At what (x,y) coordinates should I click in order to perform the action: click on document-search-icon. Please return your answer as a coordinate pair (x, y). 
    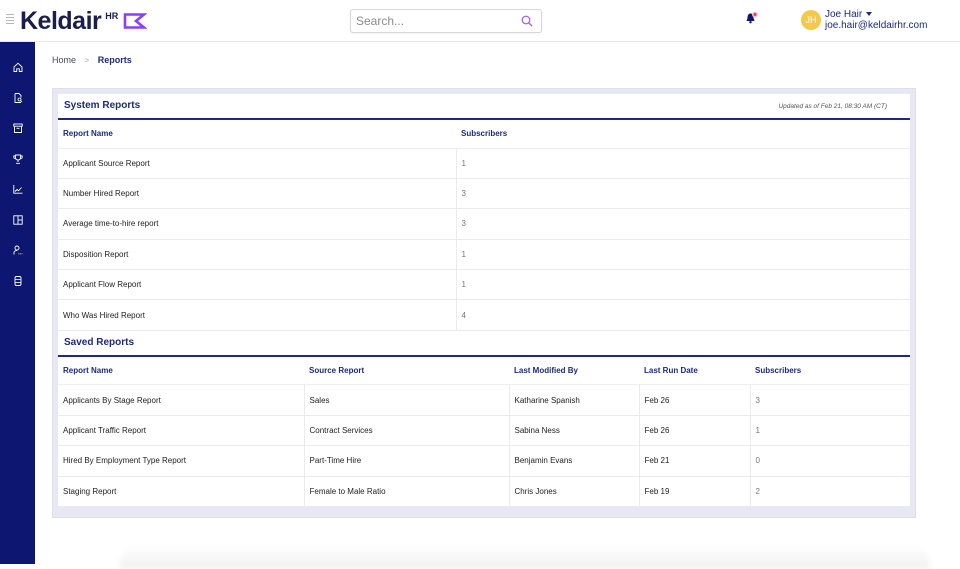
    Looking at the image, I should click on (18, 98).